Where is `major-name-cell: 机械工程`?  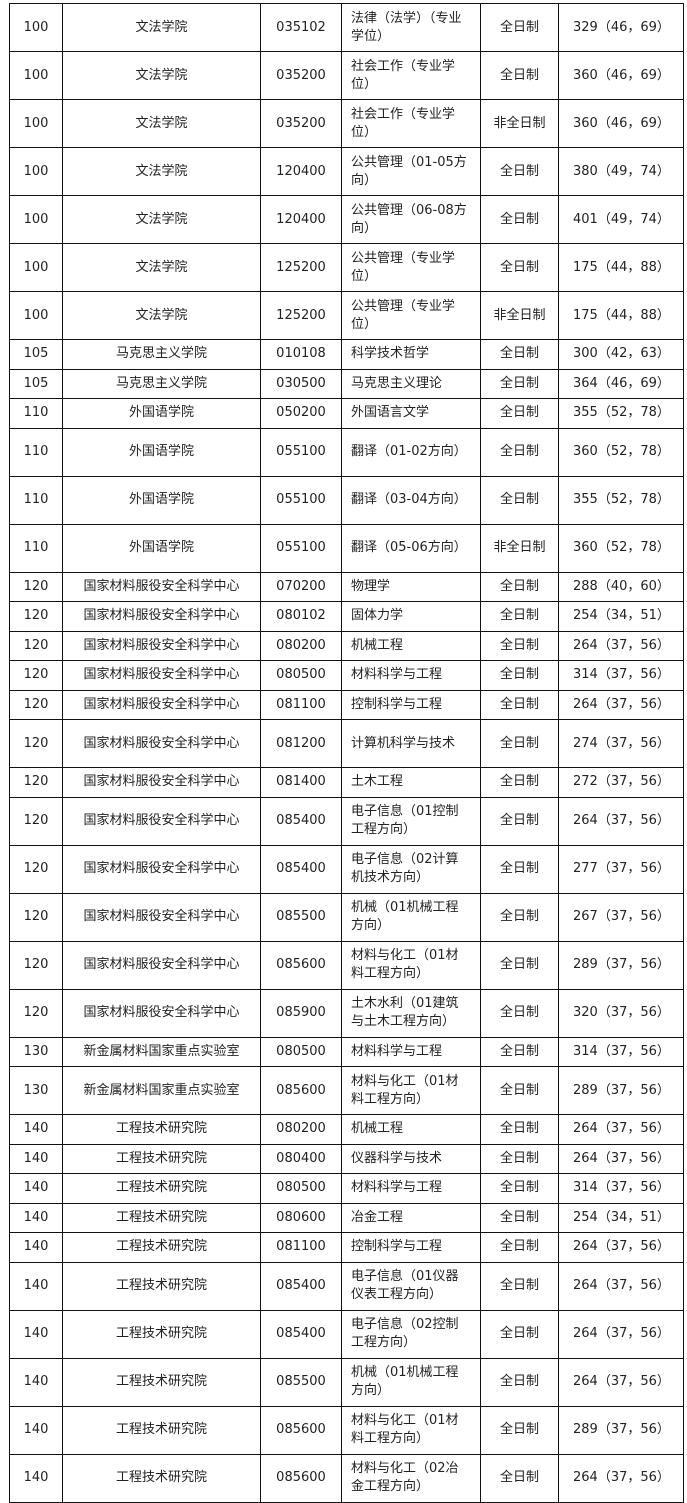
major-name-cell: 机械工程 is located at coordinates (411, 645).